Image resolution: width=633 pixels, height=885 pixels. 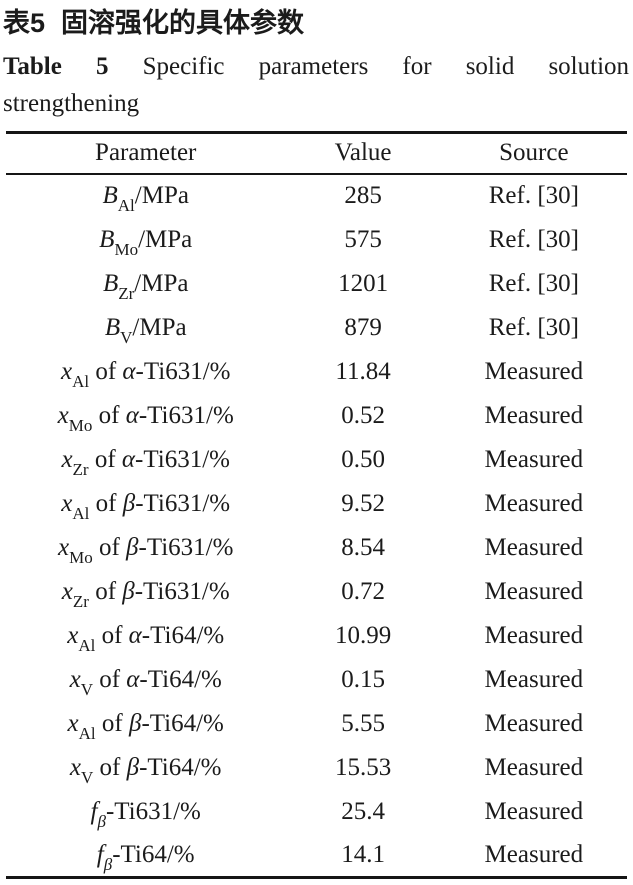 I want to click on table-row: xAl of α-Ti64/% 10.99 Measured, so click(x=316, y=636).